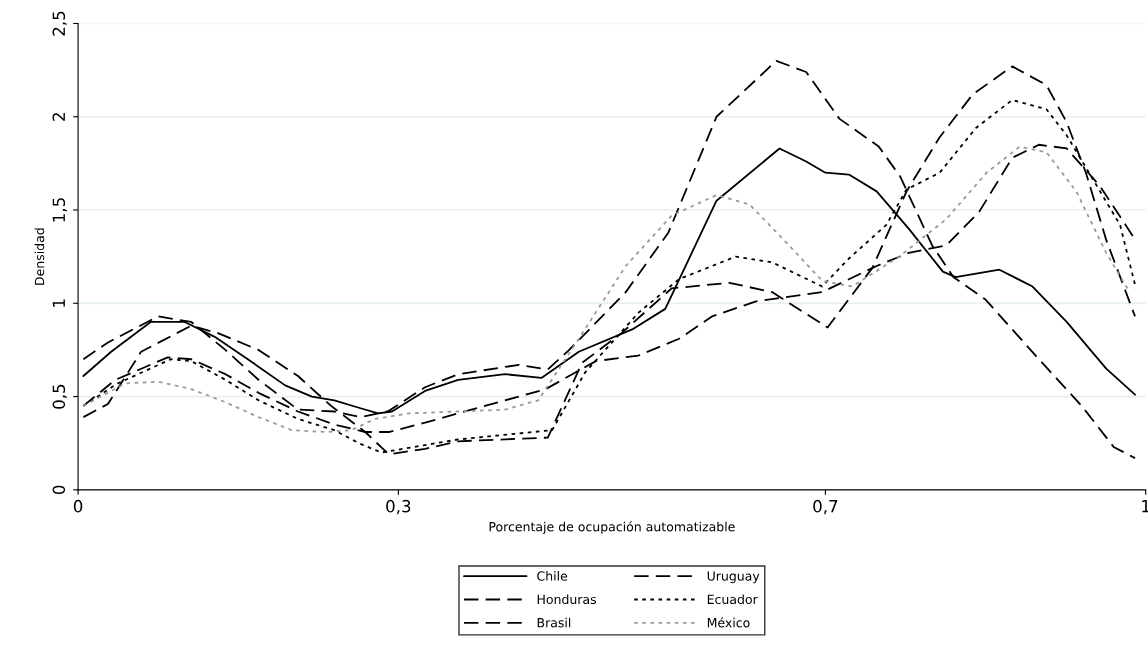 Image resolution: width=1148 pixels, height=671 pixels. I want to click on y-tick-label: 2, so click(58, 117).